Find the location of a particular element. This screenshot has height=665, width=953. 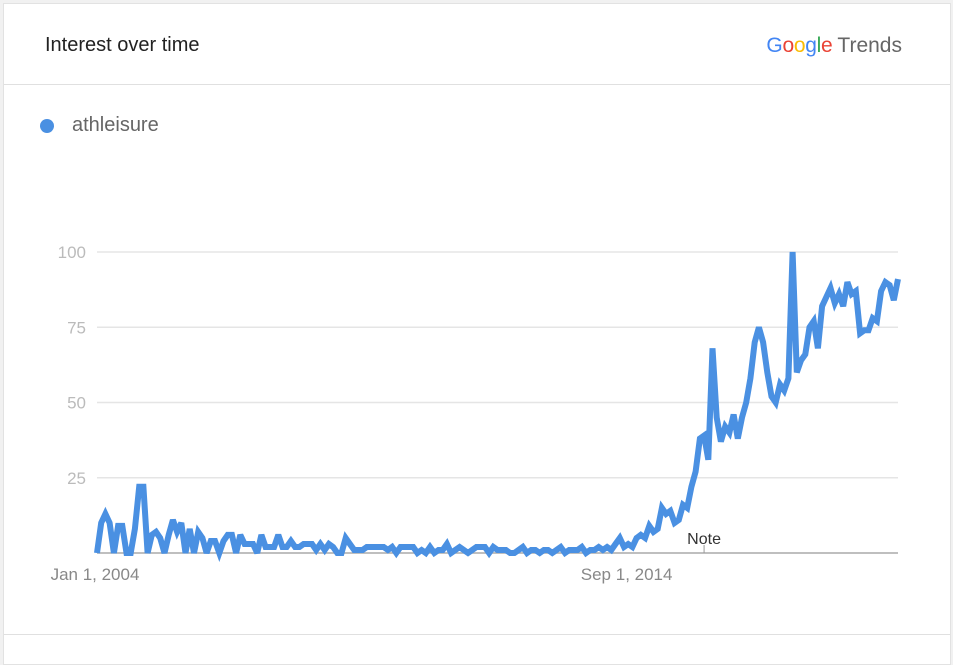

note-annotation: Note is located at coordinates (704, 539).